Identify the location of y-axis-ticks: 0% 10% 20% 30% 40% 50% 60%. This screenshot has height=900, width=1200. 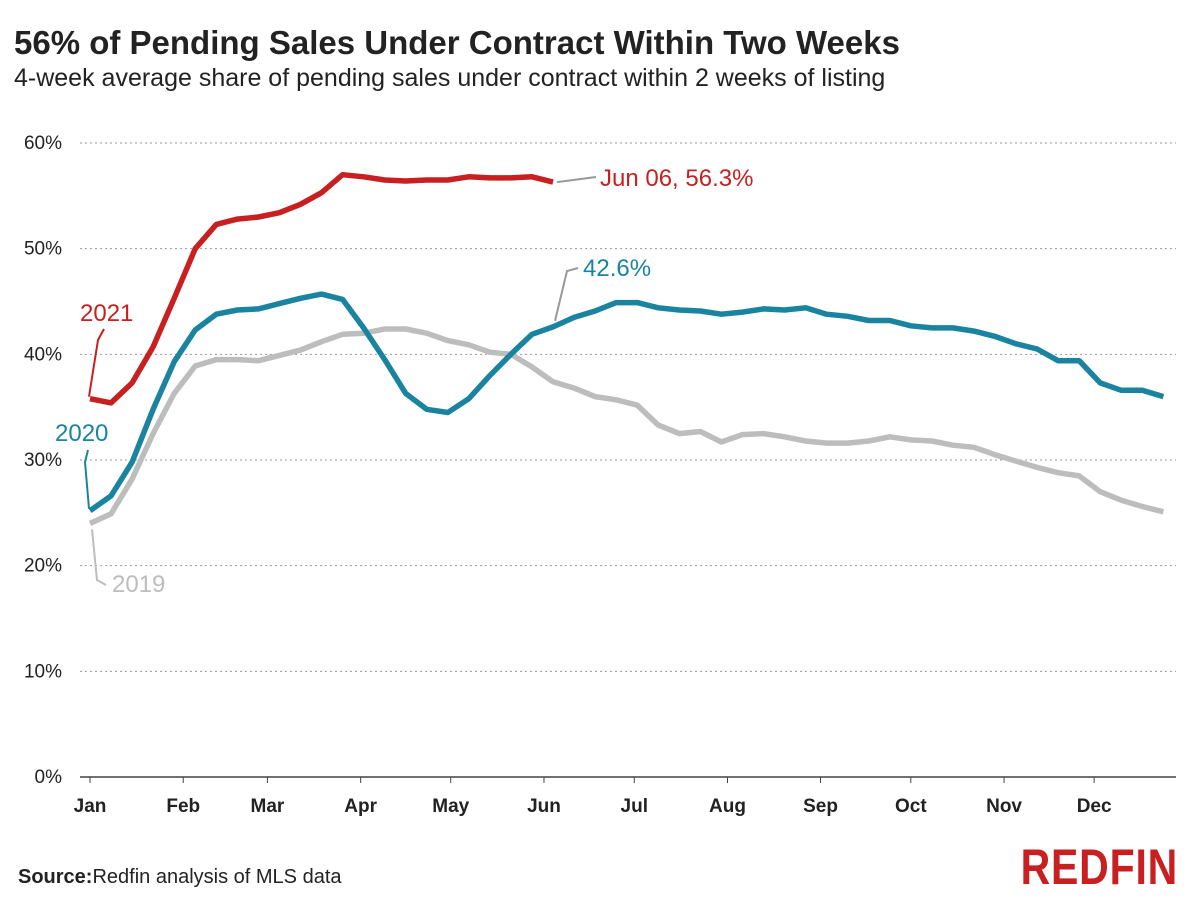
(43, 460).